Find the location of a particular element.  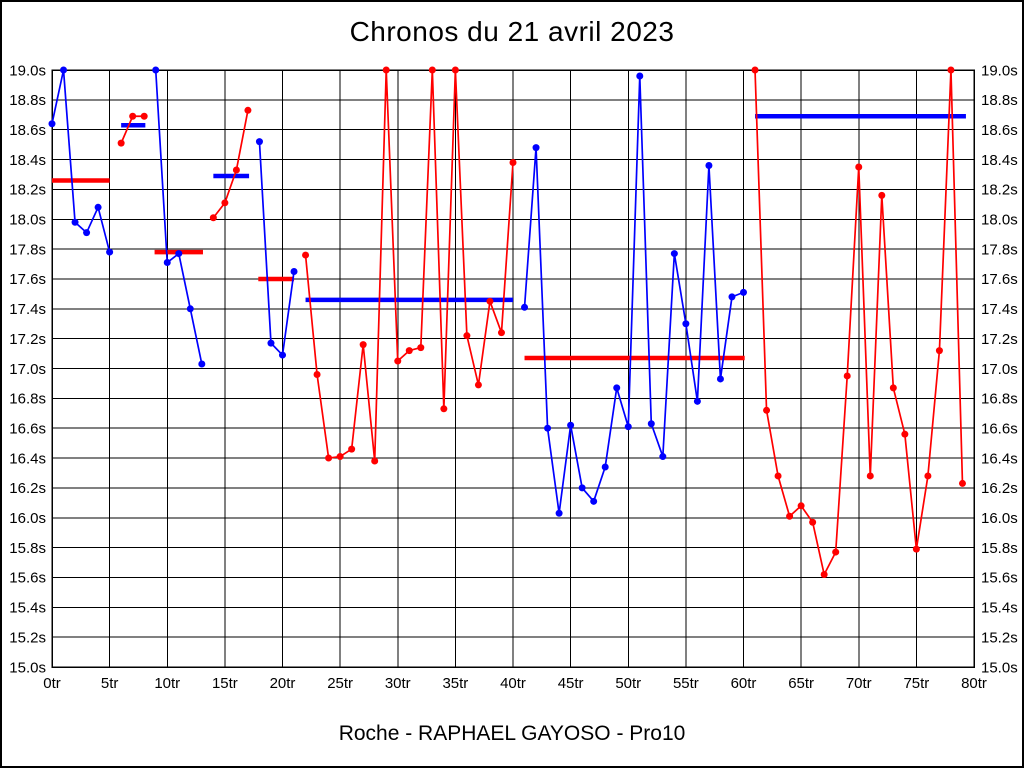

x-axis-tick-label: 60tr is located at coordinates (744, 683).